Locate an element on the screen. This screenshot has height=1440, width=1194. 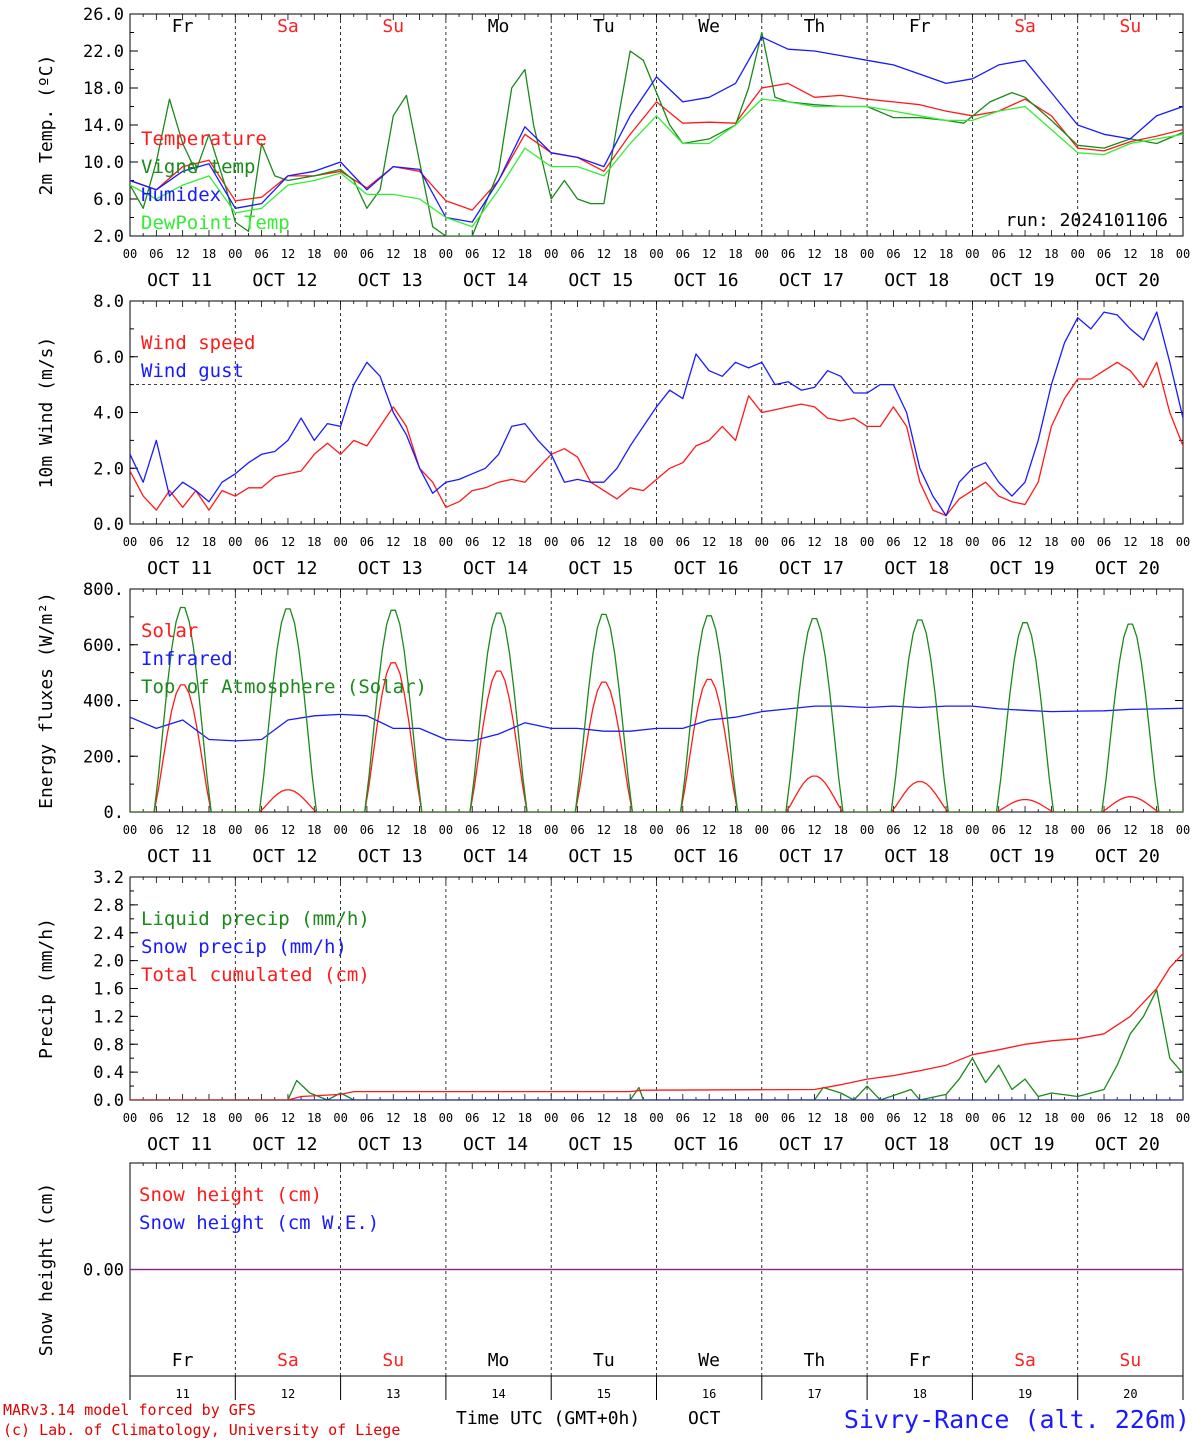
y-tick-label: 26.0 is located at coordinates (103, 15).